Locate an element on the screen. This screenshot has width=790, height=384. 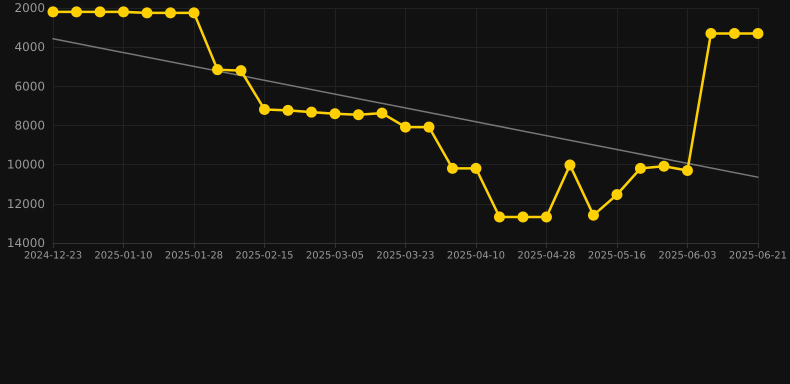
x-tick-label: 2025-06-21 is located at coordinates (758, 256).